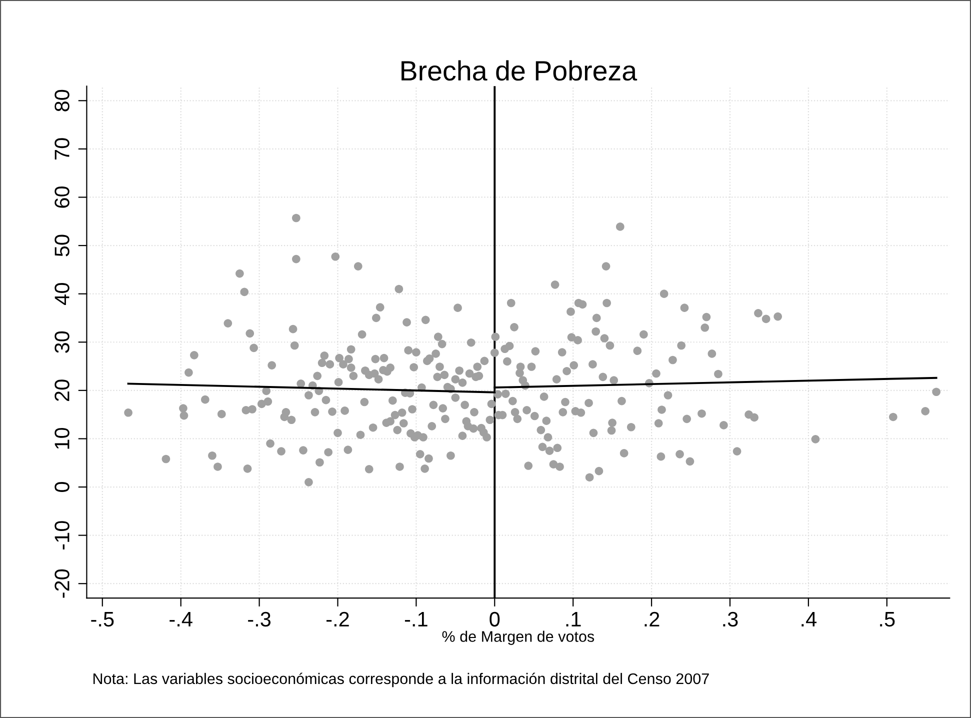 The image size is (971, 718). What do you see at coordinates (62, 487) in the screenshot?
I see `y-tick-label: 0` at bounding box center [62, 487].